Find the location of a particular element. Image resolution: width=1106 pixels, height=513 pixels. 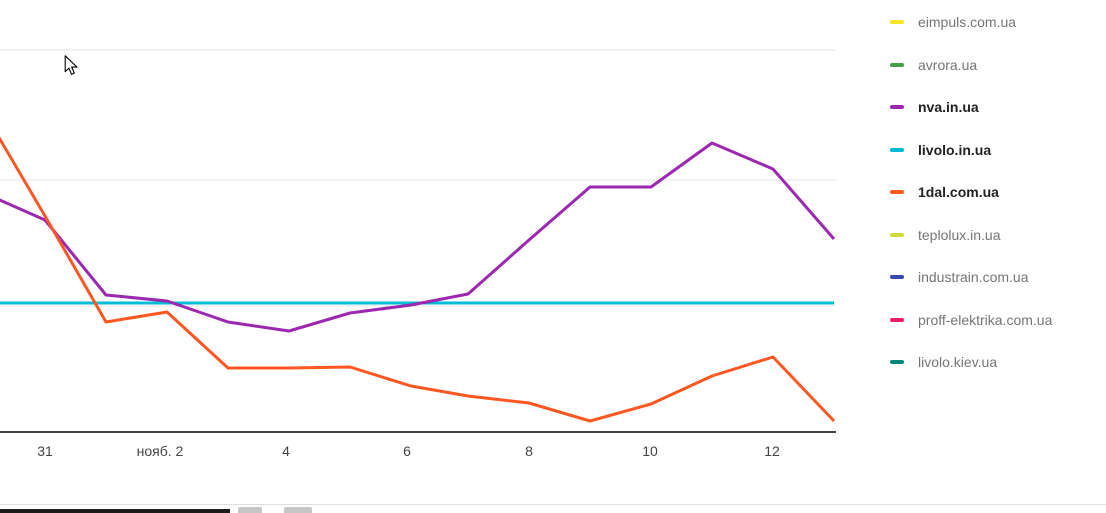

legend-label: 1dal.com.ua is located at coordinates (958, 192).